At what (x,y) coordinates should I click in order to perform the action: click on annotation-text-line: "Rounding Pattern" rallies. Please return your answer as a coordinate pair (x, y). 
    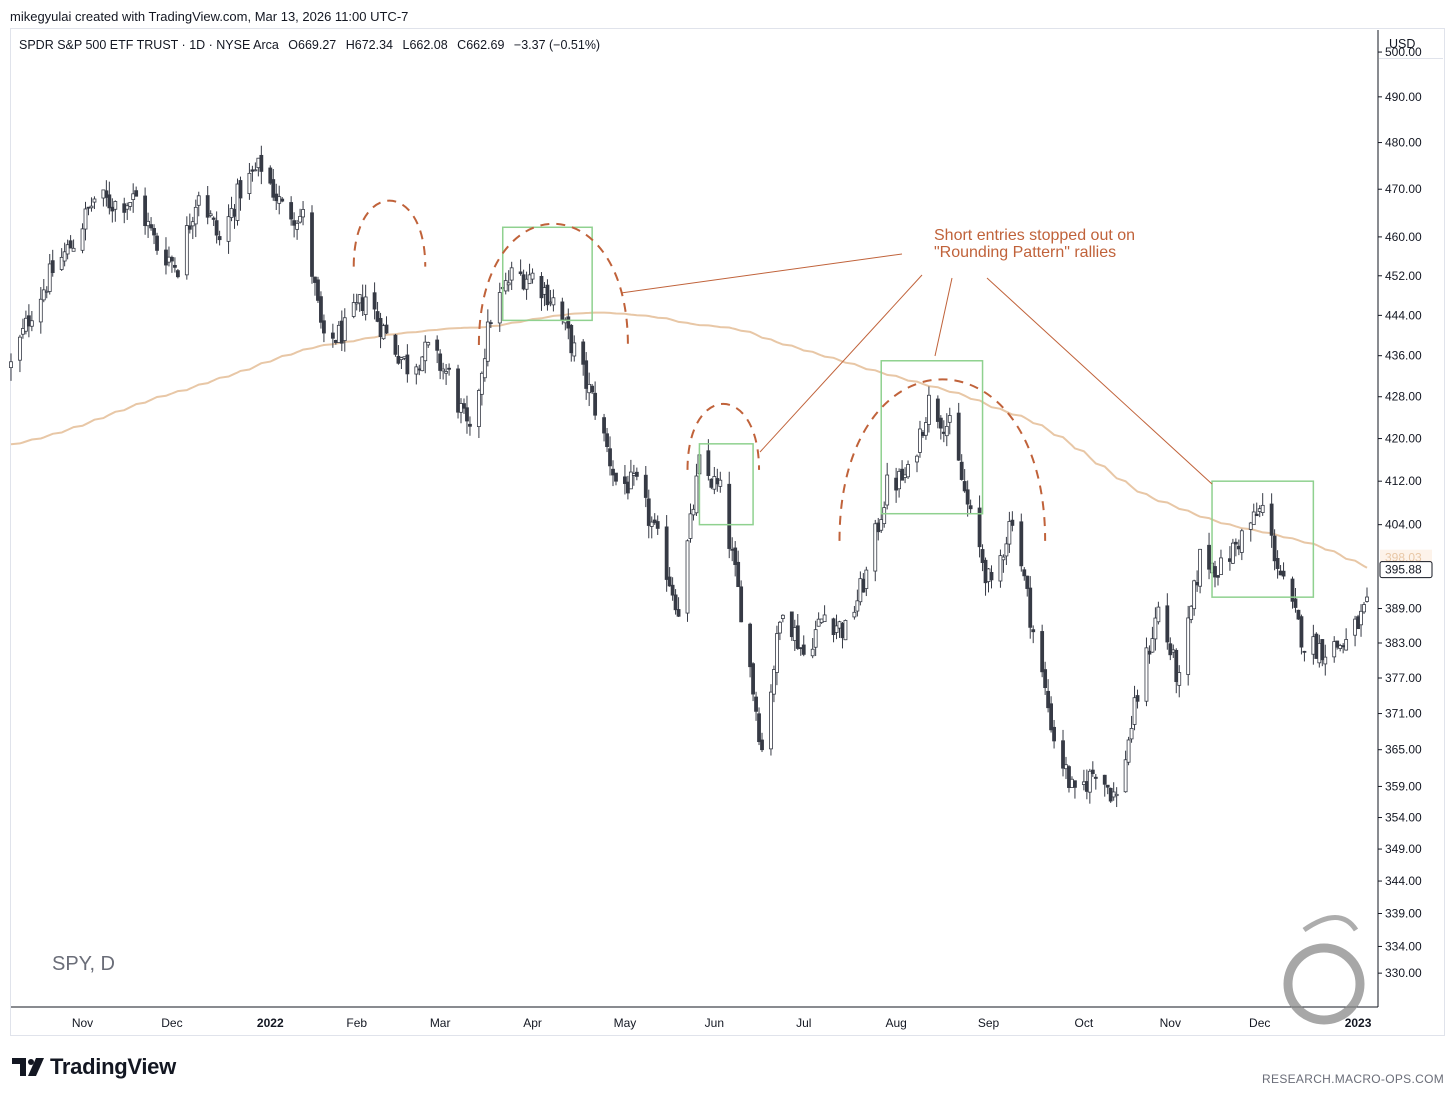
    Looking at the image, I should click on (1025, 252).